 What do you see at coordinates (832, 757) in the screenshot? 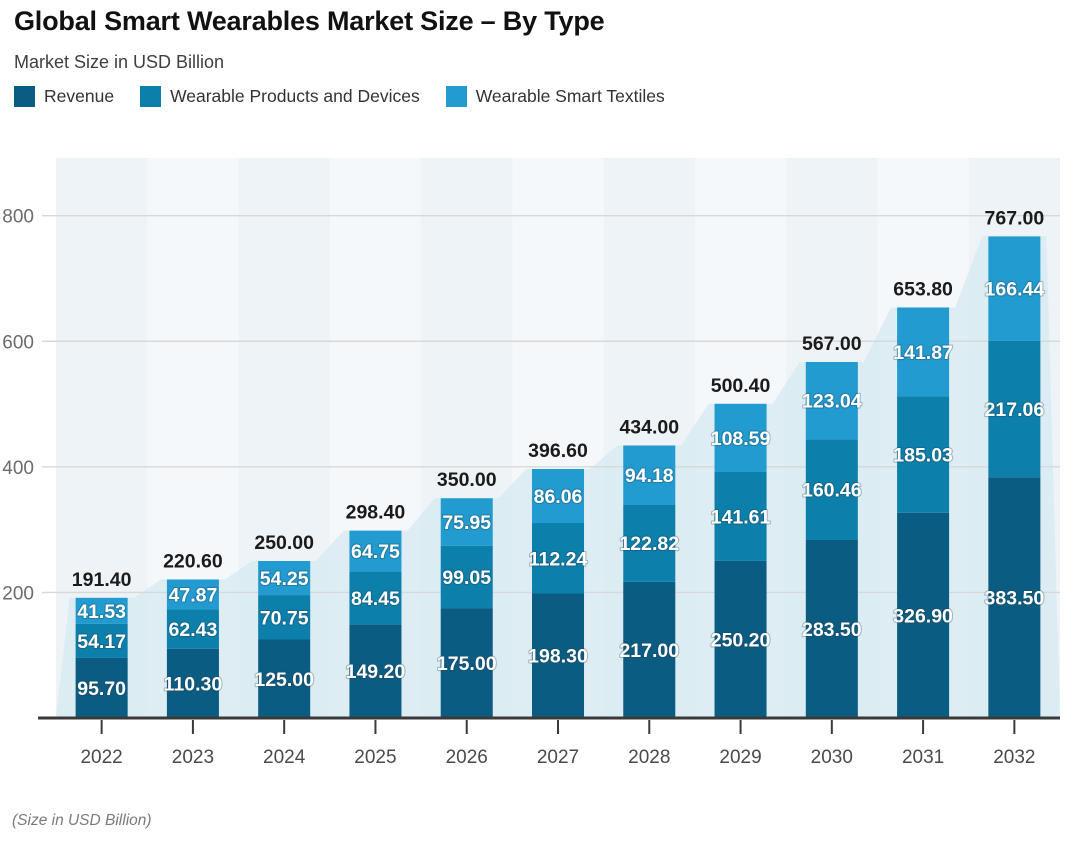
I see `x-axis-tick-label: 2030` at bounding box center [832, 757].